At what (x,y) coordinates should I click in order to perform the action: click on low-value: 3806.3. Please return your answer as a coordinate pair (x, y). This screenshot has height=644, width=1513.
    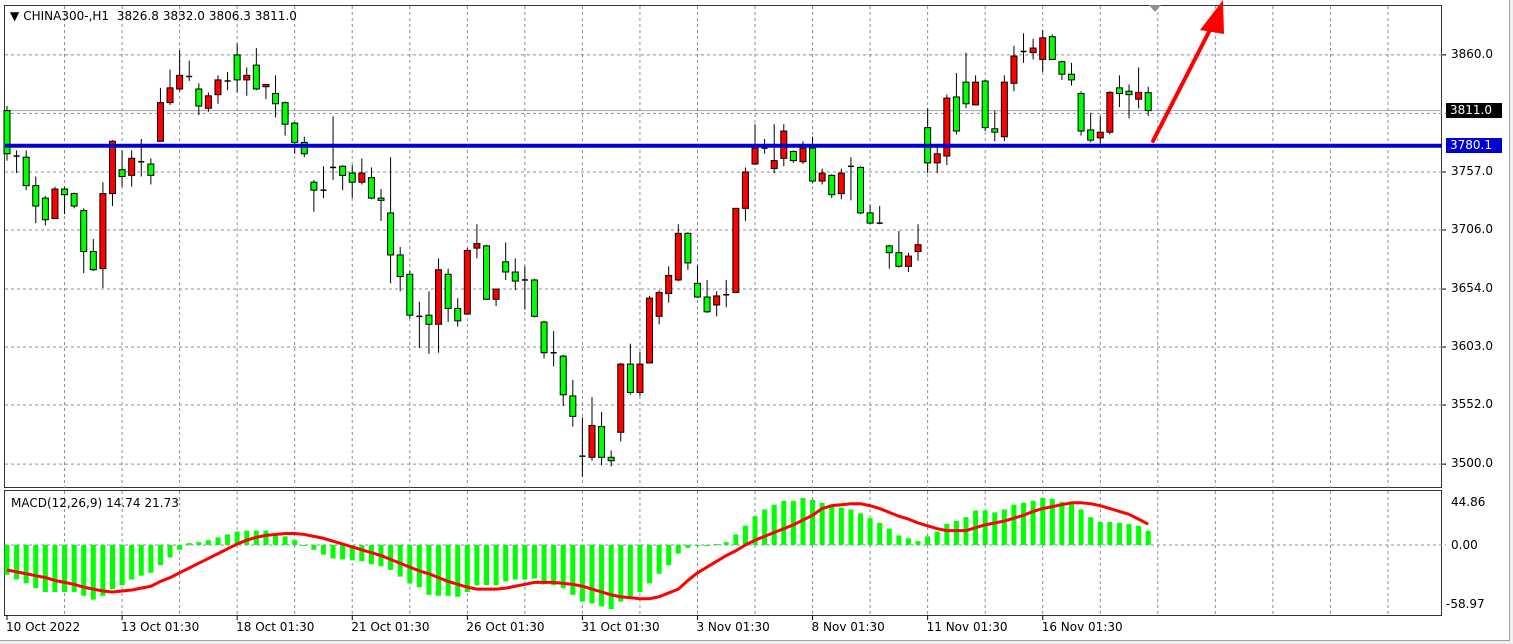
    Looking at the image, I should click on (229, 16).